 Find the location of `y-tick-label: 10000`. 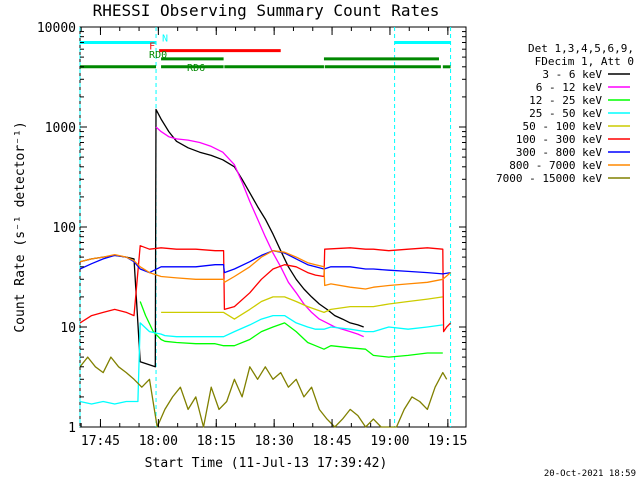

y-tick-label: 10000 is located at coordinates (56, 28).